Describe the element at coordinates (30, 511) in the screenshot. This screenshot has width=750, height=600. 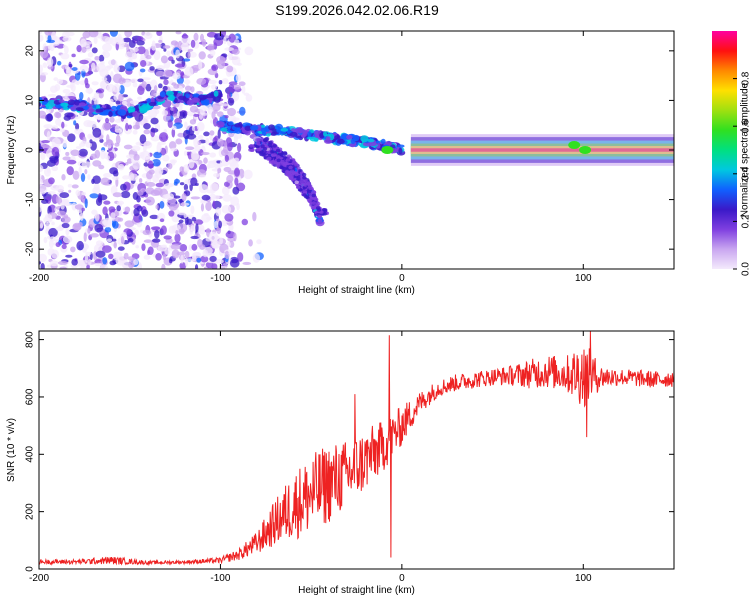
I see `snr-ytick-label: 200` at that location.